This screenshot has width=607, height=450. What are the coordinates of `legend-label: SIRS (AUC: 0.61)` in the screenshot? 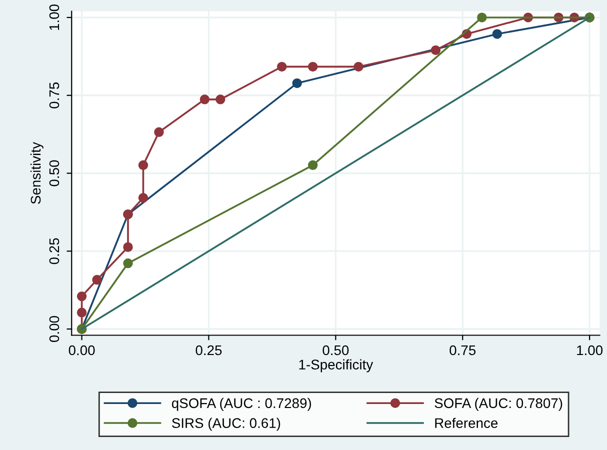 It's located at (226, 424).